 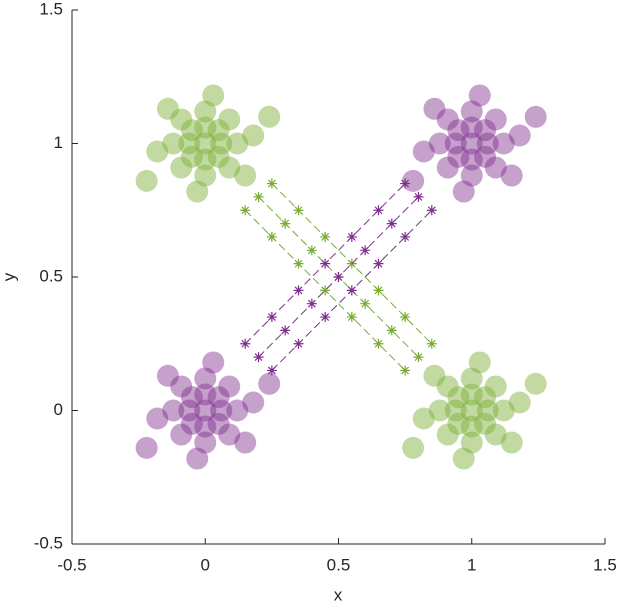 What do you see at coordinates (51, 275) in the screenshot?
I see `y-tick-label: 0.5` at bounding box center [51, 275].